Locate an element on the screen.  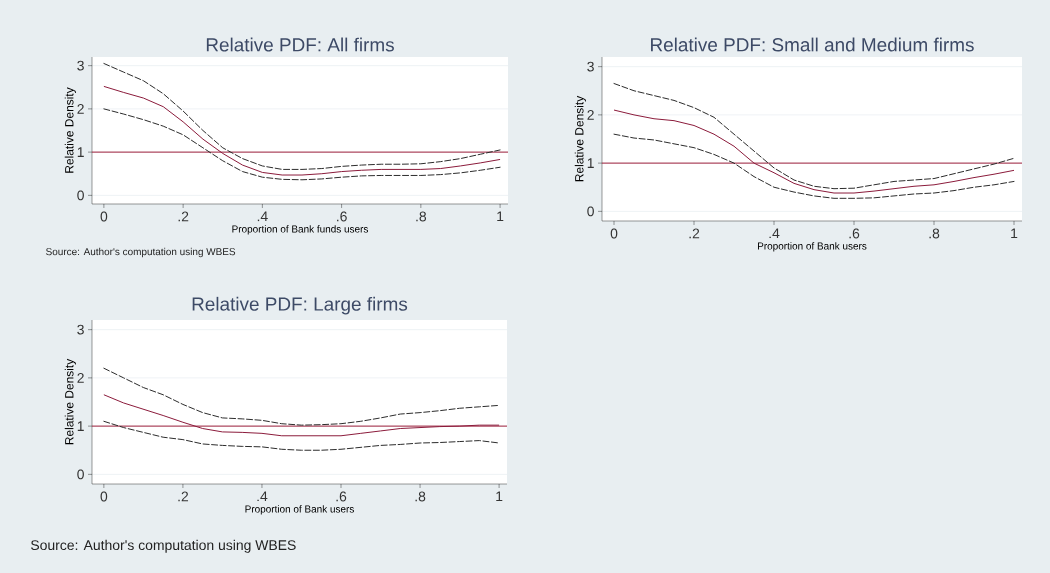
chart-title: Relative PDF: Small and Medium firms is located at coordinates (812, 44).